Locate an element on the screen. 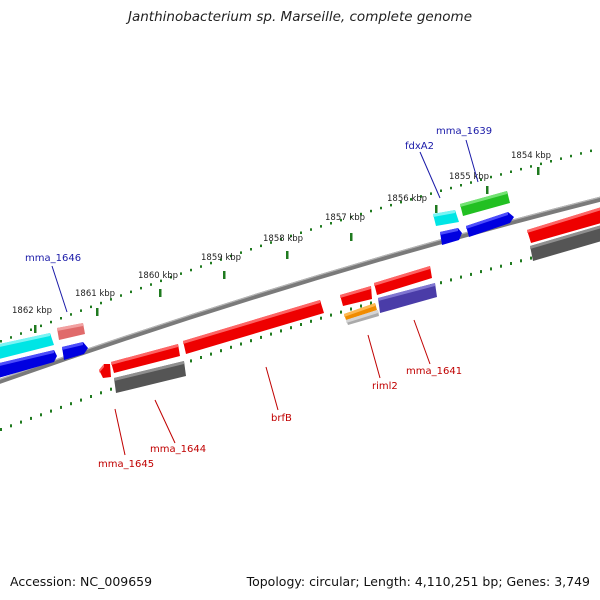  scale-tick-label: 1856 kbp is located at coordinates (407, 199).